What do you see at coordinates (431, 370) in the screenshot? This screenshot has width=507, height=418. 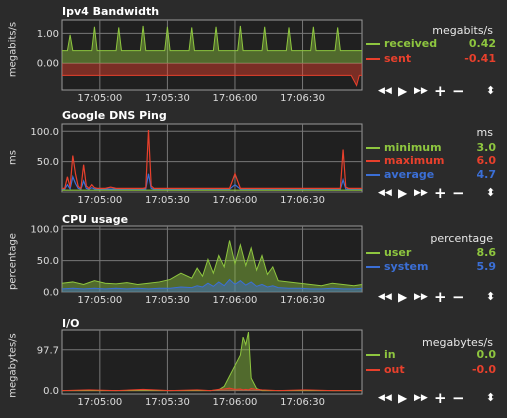 I see `legend-out: out -0.0` at bounding box center [431, 370].